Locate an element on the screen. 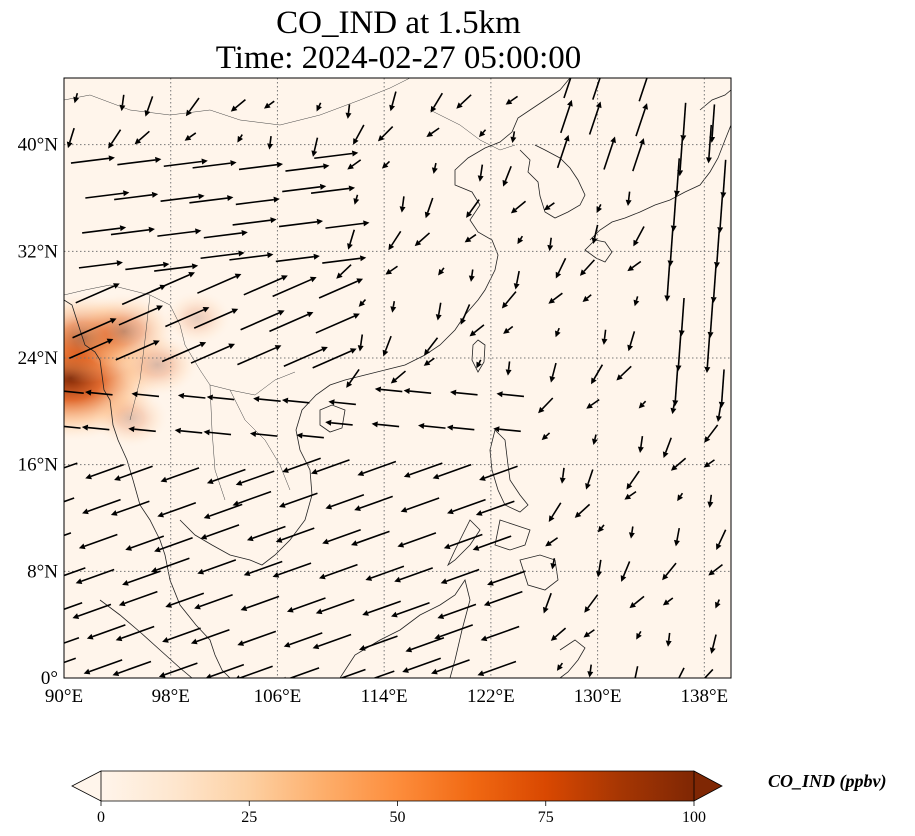  coastline-hainan is located at coordinates (332, 418).